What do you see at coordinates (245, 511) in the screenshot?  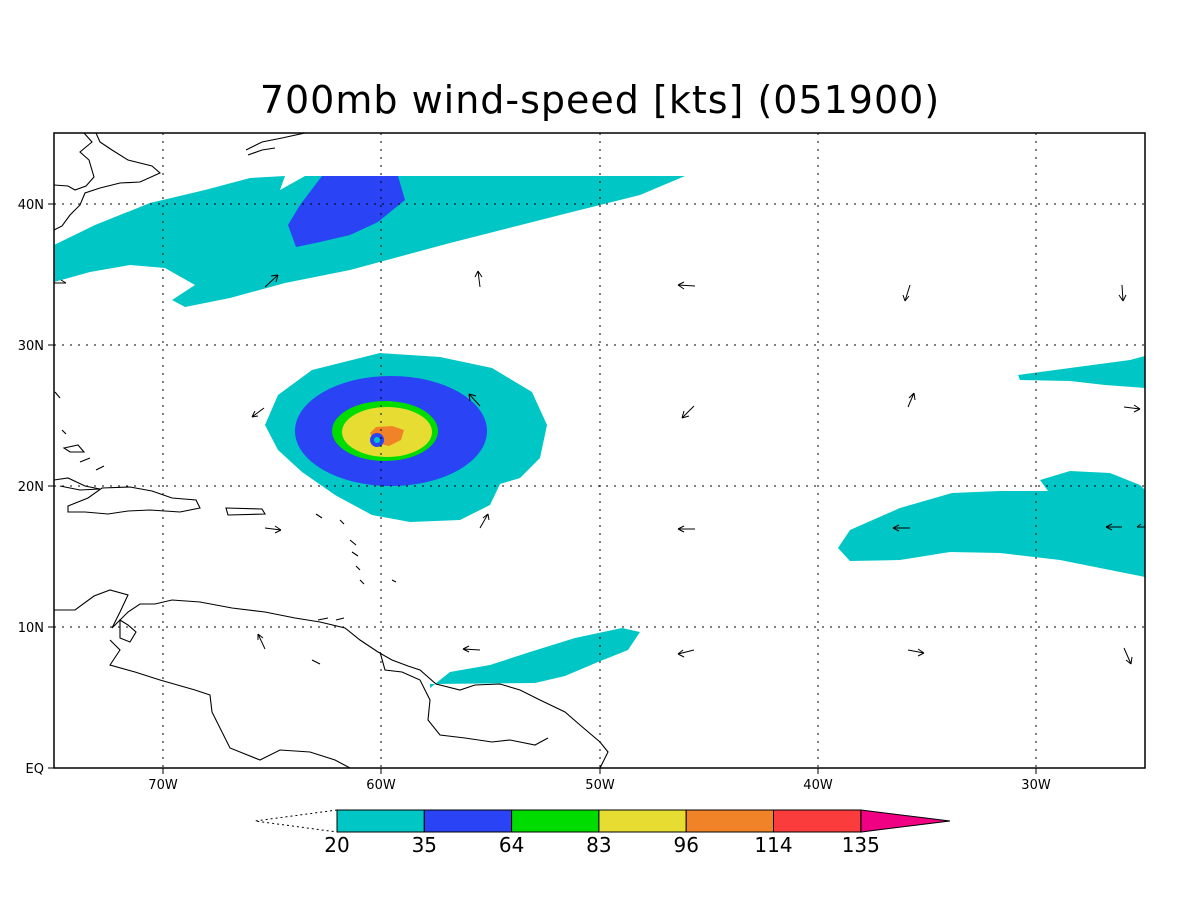 I see `coast-puerto-rico` at bounding box center [245, 511].